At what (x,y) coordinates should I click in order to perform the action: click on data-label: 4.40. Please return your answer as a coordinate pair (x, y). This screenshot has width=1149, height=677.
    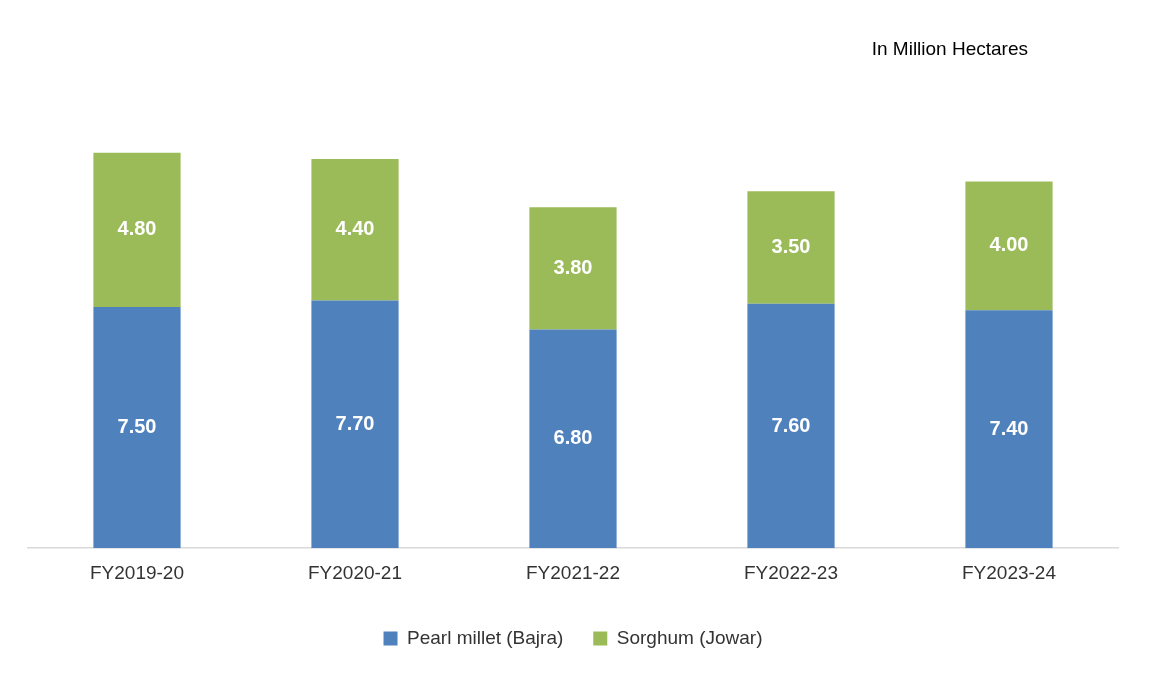
    Looking at the image, I should click on (355, 228).